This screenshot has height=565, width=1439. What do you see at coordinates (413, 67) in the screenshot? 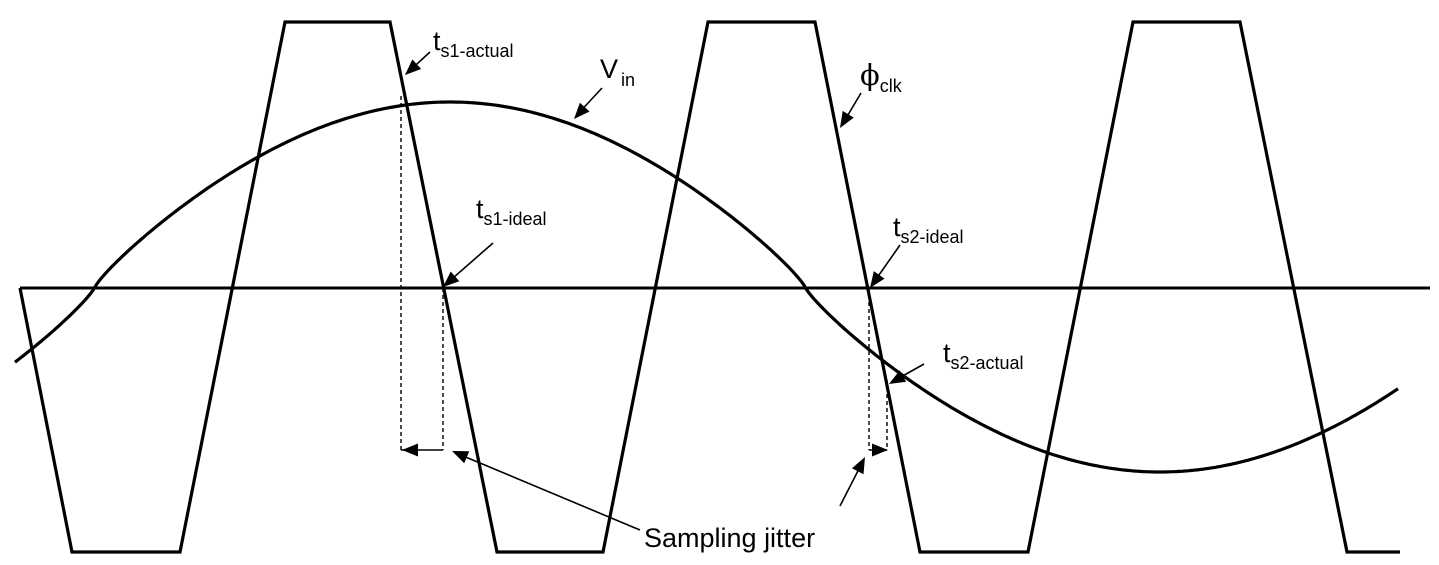
I see `ts1-actual-arrowhead` at bounding box center [413, 67].